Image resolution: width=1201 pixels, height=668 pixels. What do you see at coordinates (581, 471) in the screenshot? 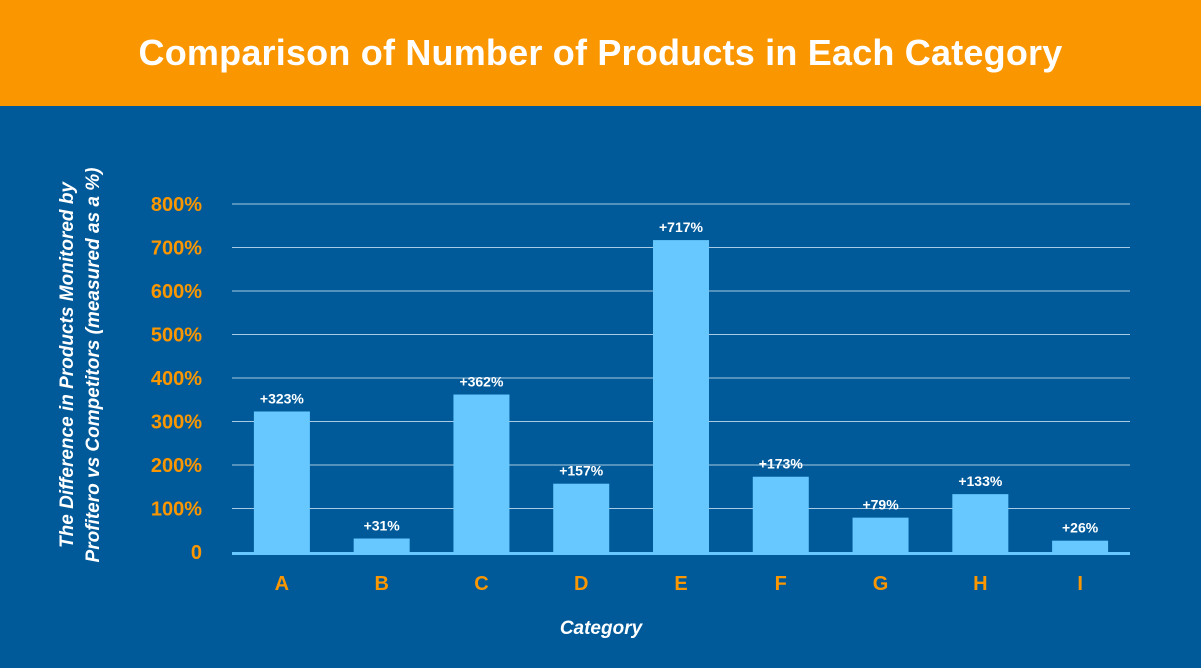
I see `data-label: +157%` at bounding box center [581, 471].